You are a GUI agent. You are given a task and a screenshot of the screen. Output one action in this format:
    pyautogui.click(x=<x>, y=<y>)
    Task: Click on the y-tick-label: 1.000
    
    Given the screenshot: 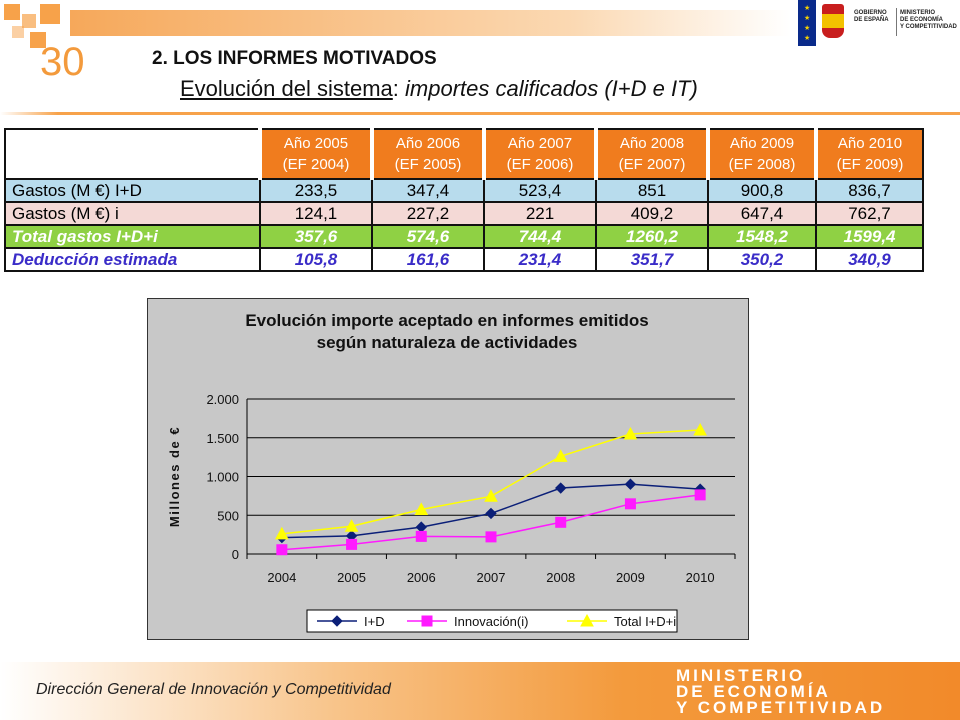 What is the action you would take?
    pyautogui.click(x=222, y=477)
    